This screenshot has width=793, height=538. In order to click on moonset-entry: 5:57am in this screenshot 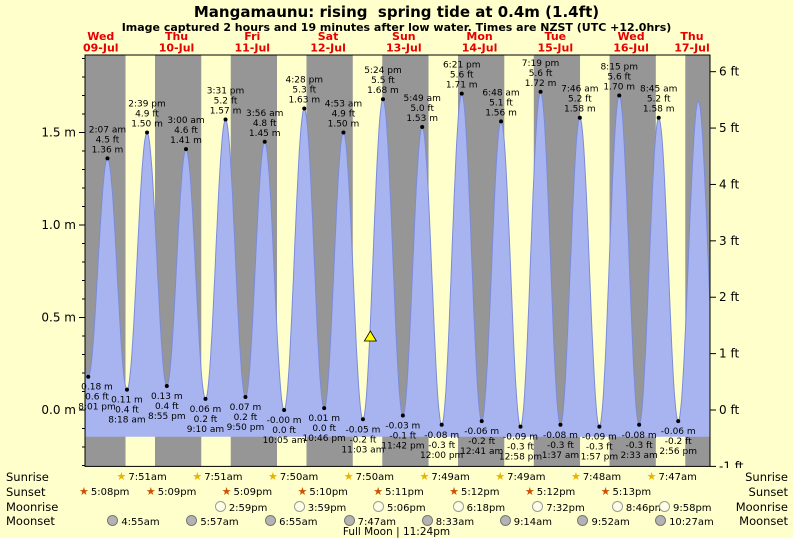, I will do `click(212, 521)`.